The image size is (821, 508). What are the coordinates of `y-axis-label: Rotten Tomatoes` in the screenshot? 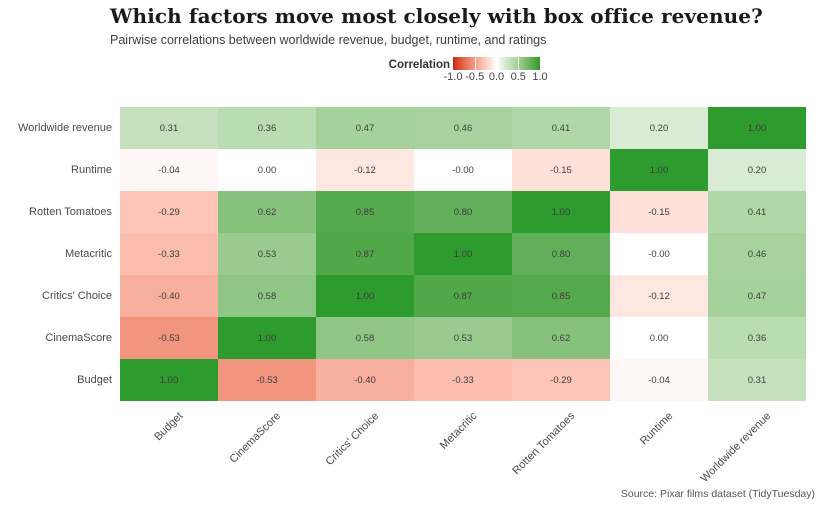 It's located at (70, 212).